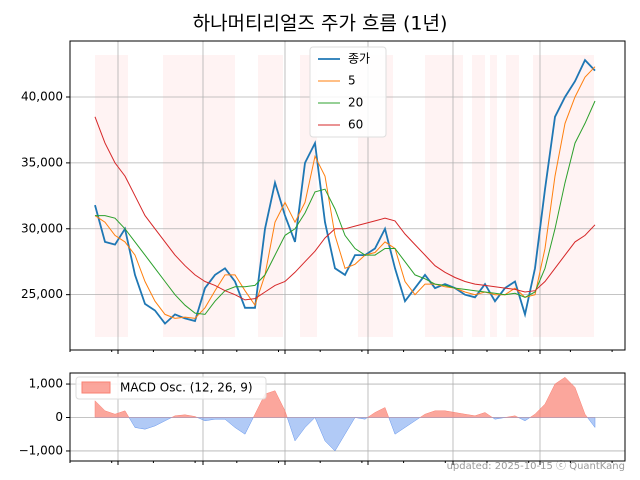 This screenshot has height=480, width=640. I want to click on legend-label: 60, so click(355, 125).